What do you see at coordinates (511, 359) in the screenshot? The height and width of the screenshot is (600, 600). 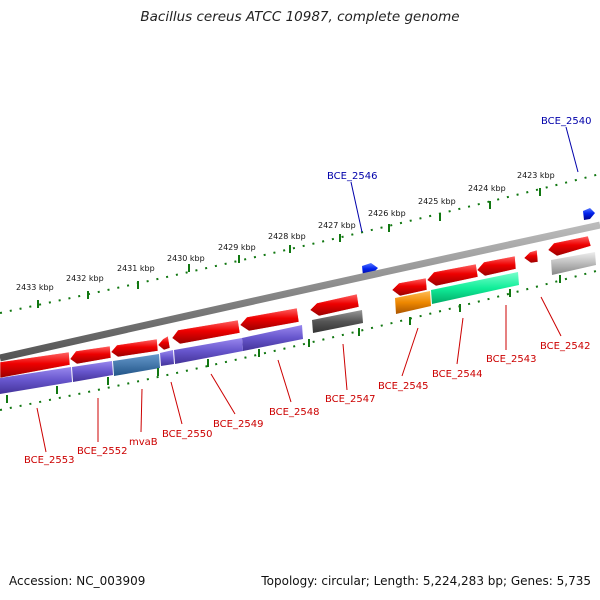 I see `gene-label-bce-2543: BCE_2543` at bounding box center [511, 359].